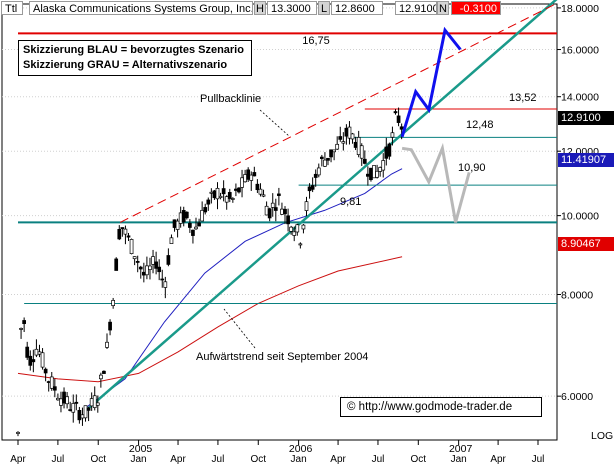 The width and height of the screenshot is (615, 464). I want to click on x-year-label: 2007, so click(461, 449).